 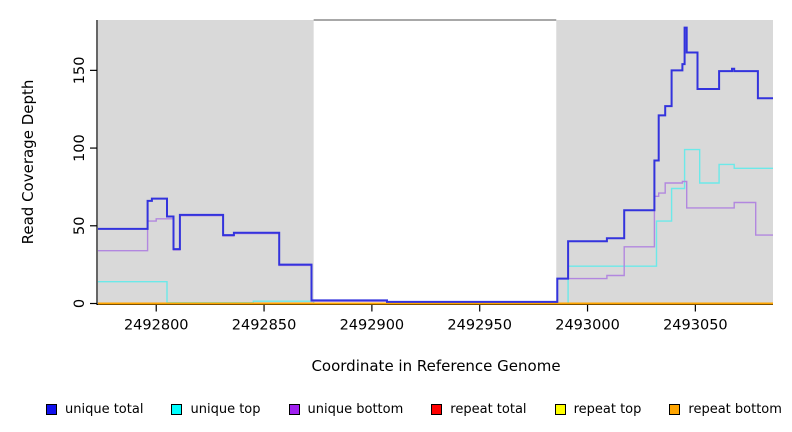 What do you see at coordinates (436, 366) in the screenshot?
I see `x-axis-label: Coordinate in Reference Genome` at bounding box center [436, 366].